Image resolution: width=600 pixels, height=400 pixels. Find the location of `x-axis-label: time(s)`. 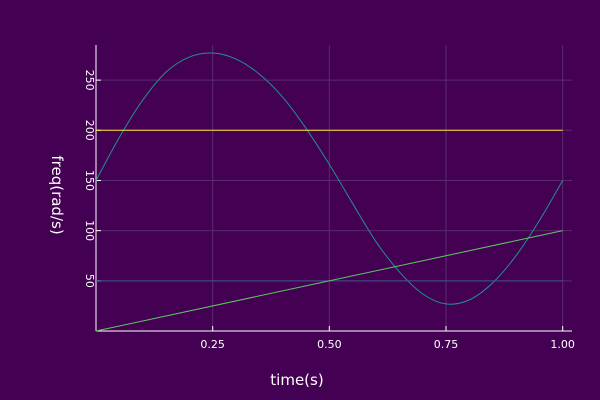

x-axis-label: time(s) is located at coordinates (296, 380).